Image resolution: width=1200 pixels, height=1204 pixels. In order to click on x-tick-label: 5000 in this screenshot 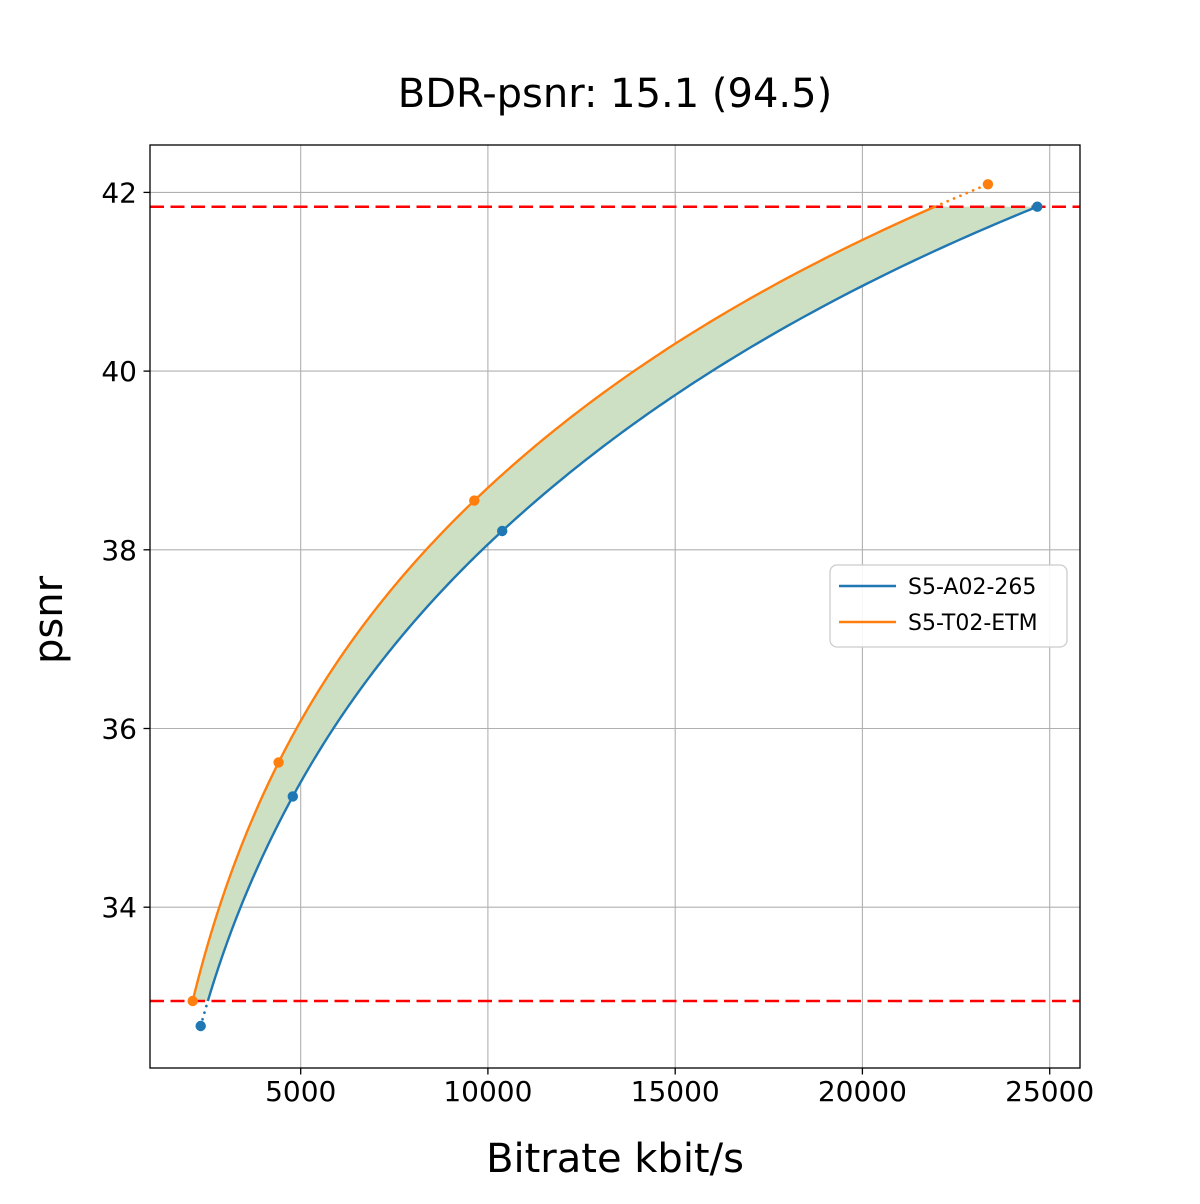, I will do `click(300, 1091)`.